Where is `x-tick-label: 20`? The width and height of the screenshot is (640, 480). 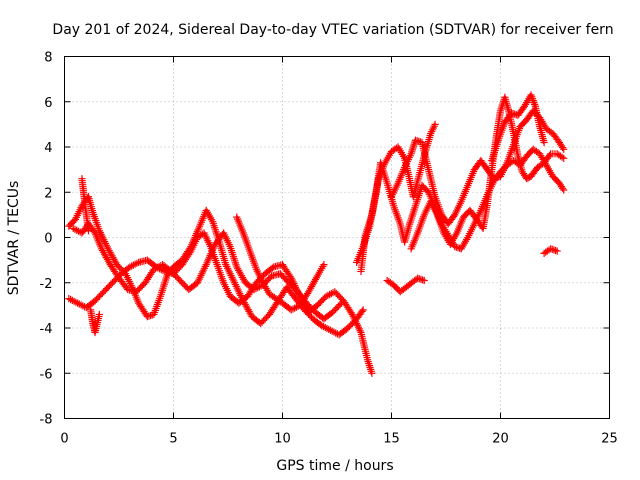
x-tick-label: 20 is located at coordinates (500, 439).